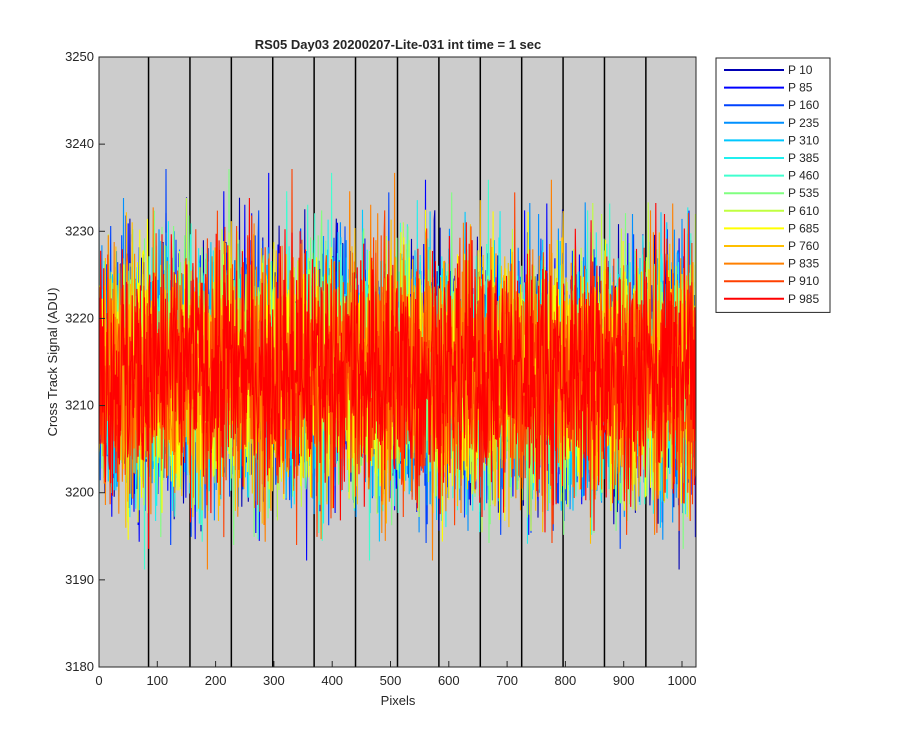 The height and width of the screenshot is (750, 900). What do you see at coordinates (157, 680) in the screenshot?
I see `x-tick-label: 100` at bounding box center [157, 680].